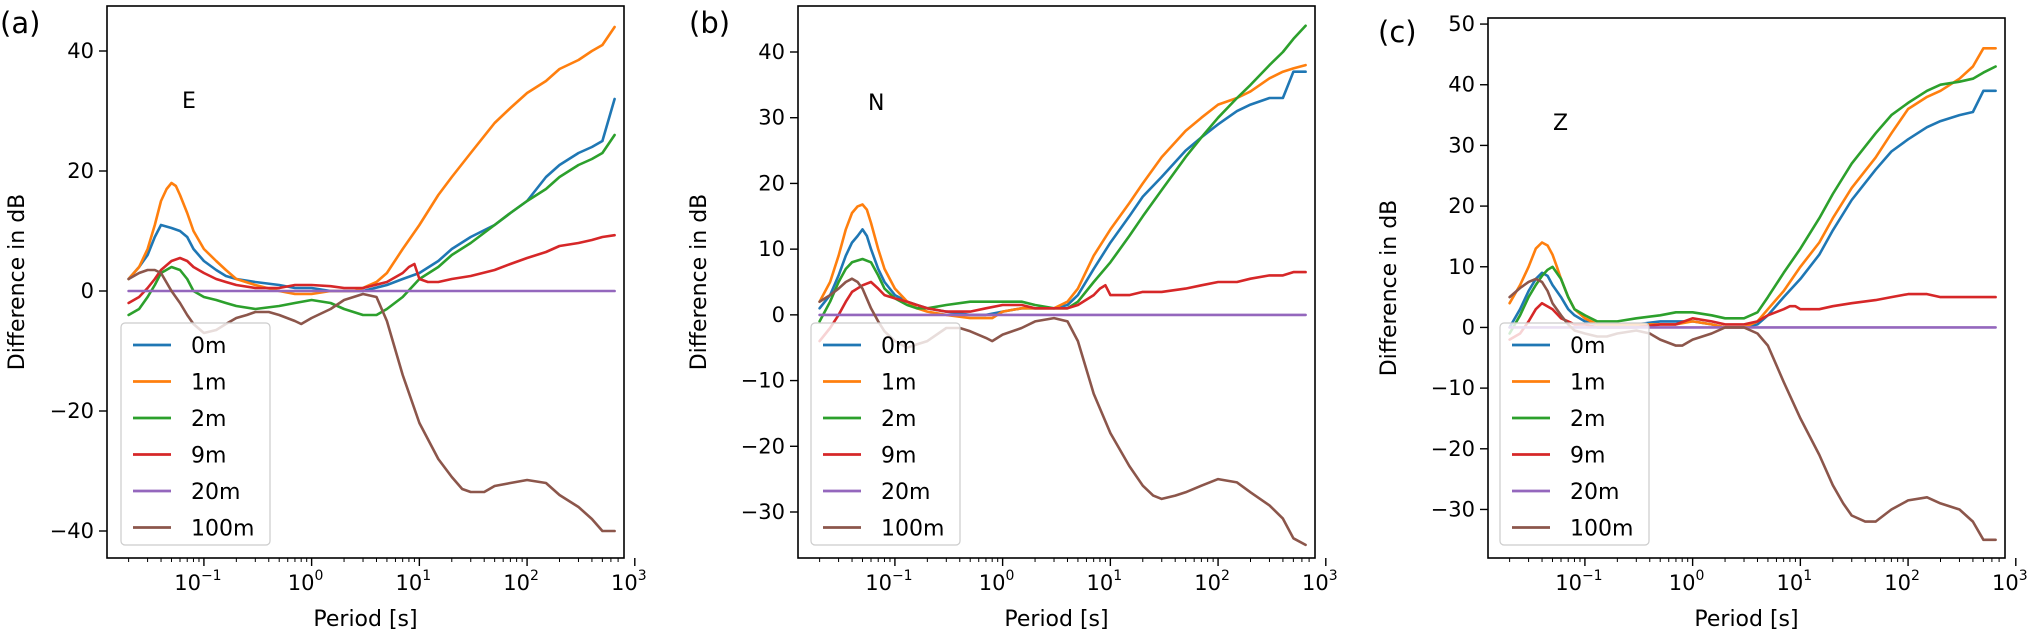 The image size is (2027, 637). What do you see at coordinates (1397, 32) in the screenshot?
I see `panel-label: (c)` at bounding box center [1397, 32].